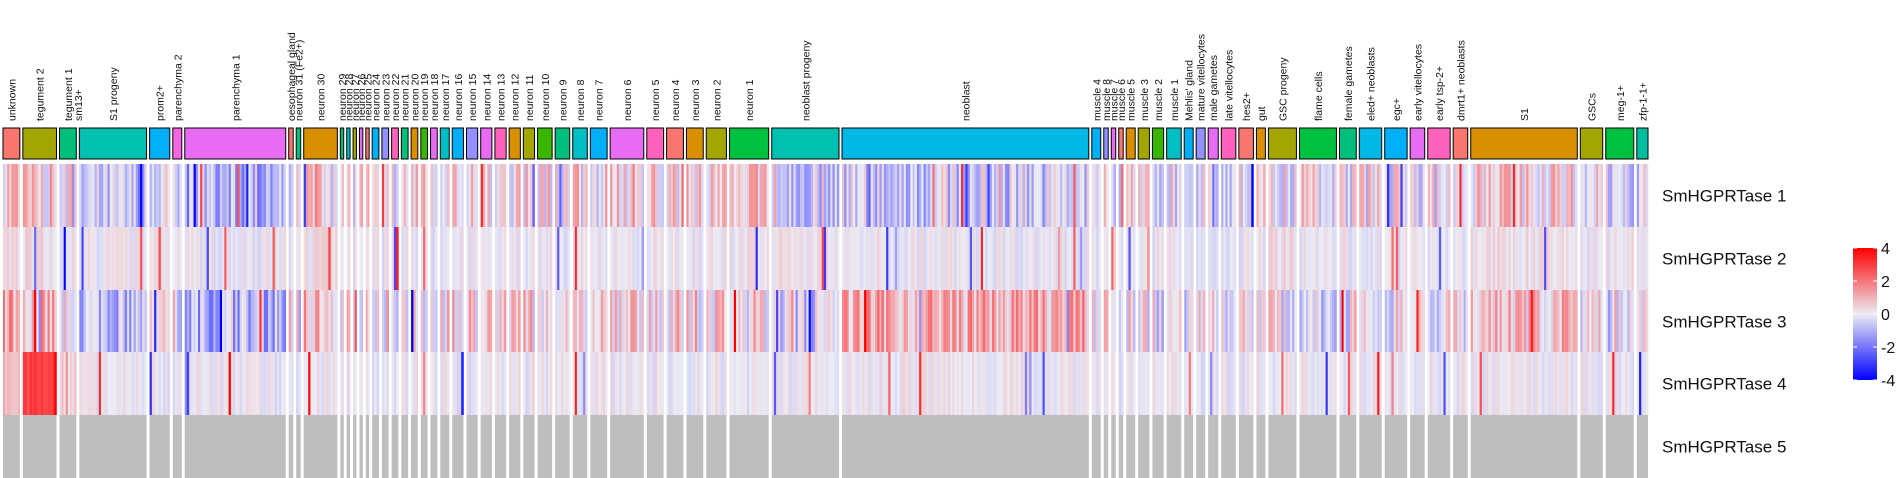 The image size is (1902, 478). I want to click on row-label-5: SmHGPRTase 5, so click(1724, 447).